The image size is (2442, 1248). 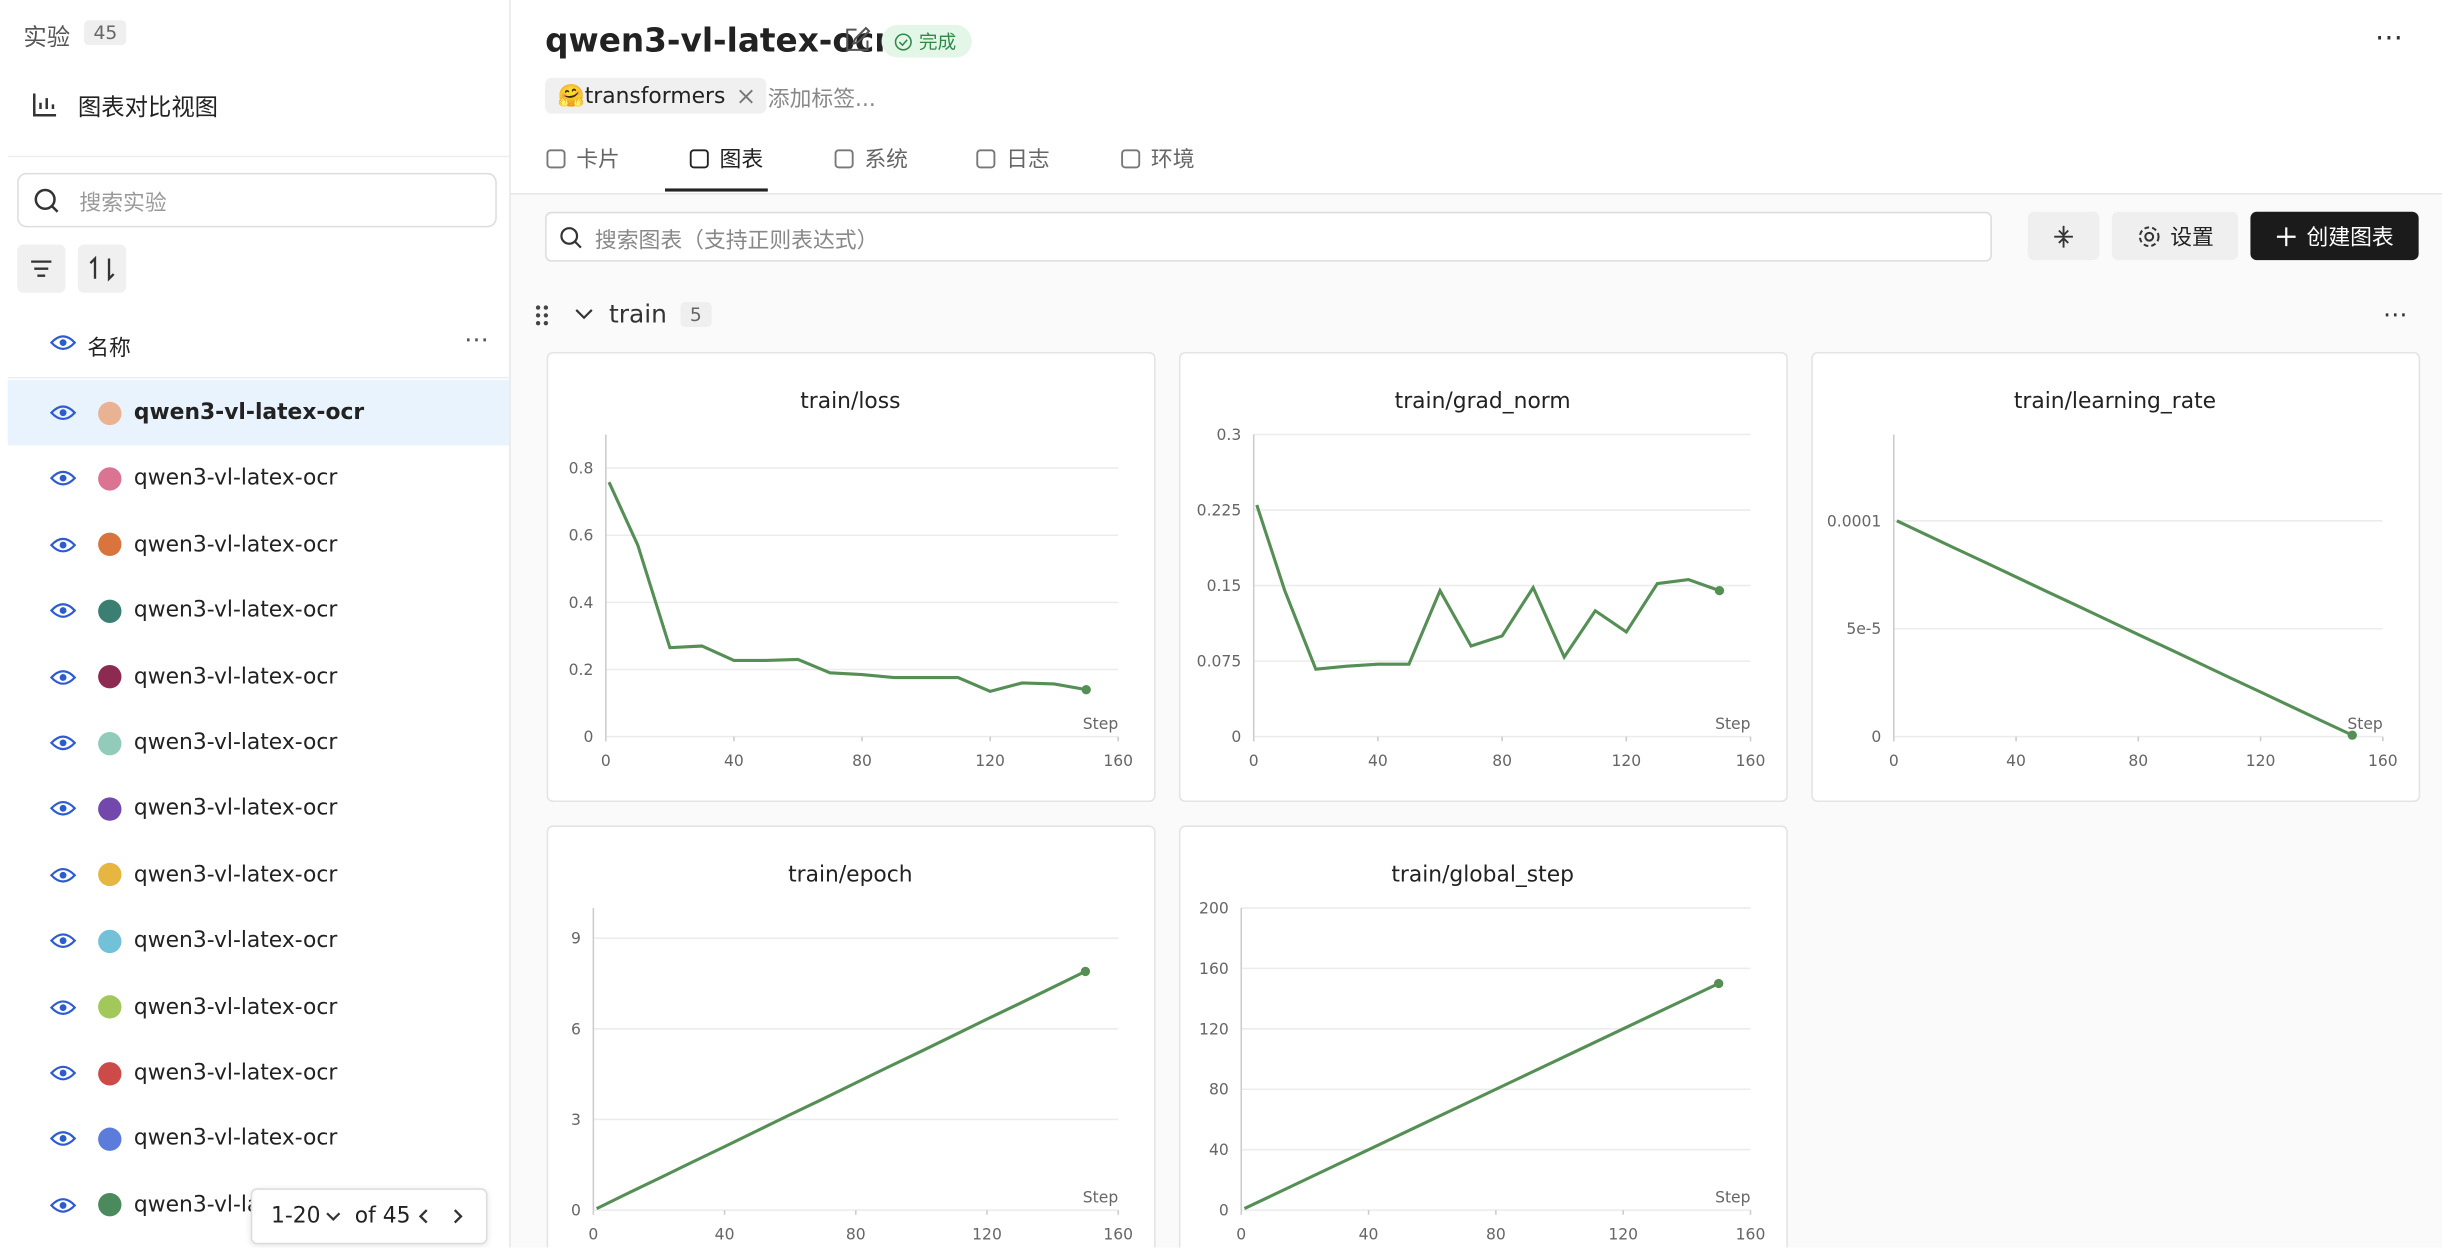 What do you see at coordinates (1228, 435) in the screenshot?
I see `y-tick-label: 0.3` at bounding box center [1228, 435].